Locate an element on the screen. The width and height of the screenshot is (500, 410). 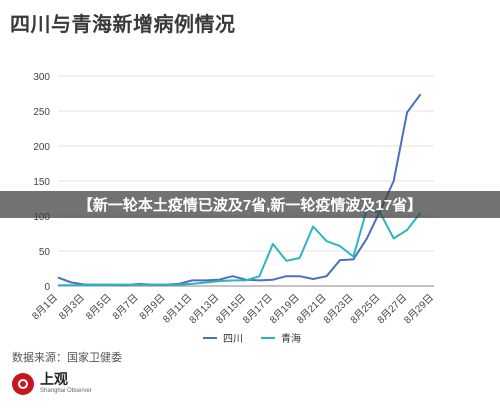
logo-icon is located at coordinates (23, 383).